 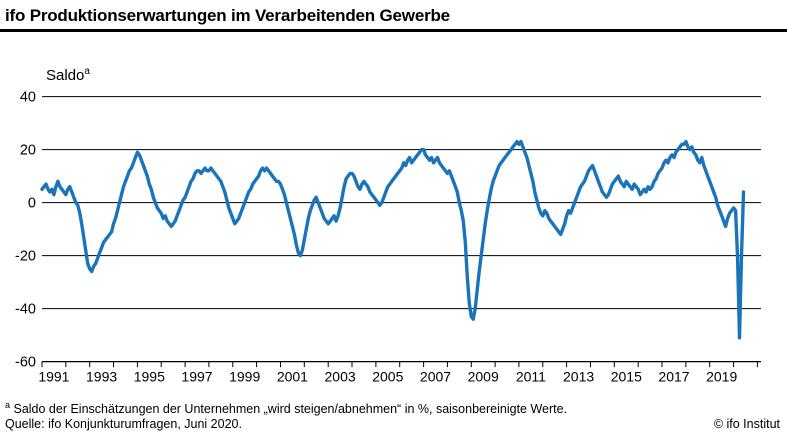 I want to click on x-tick-label: 2005, so click(x=387, y=377).